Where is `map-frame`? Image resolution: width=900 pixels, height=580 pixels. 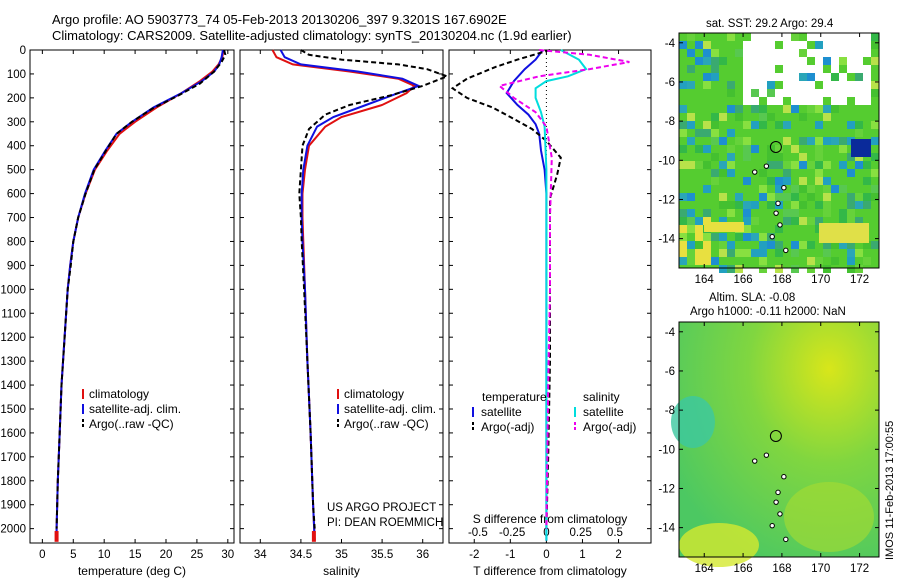
map-frame is located at coordinates (779, 150).